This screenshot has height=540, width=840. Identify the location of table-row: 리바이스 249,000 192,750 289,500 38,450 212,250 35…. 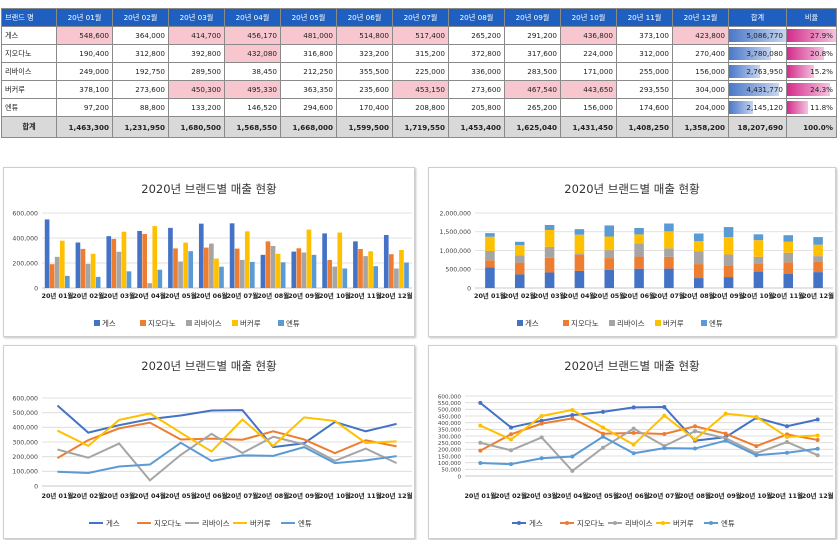
(419, 71).